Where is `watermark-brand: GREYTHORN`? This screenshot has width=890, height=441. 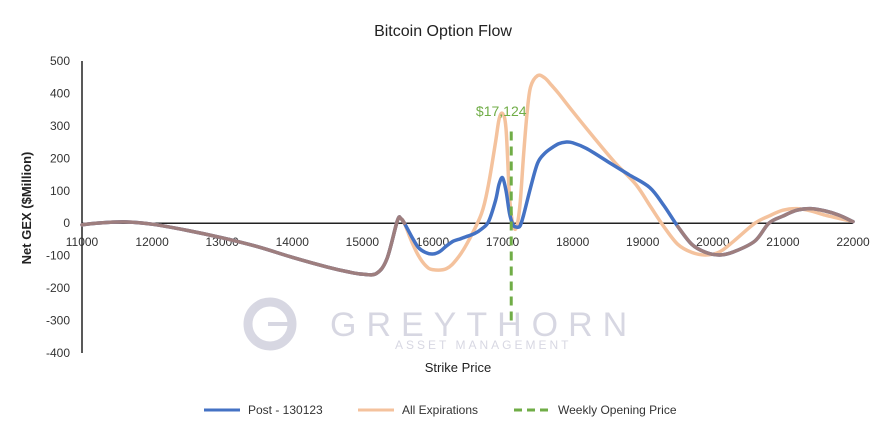 watermark-brand: GREYTHORN is located at coordinates (483, 325).